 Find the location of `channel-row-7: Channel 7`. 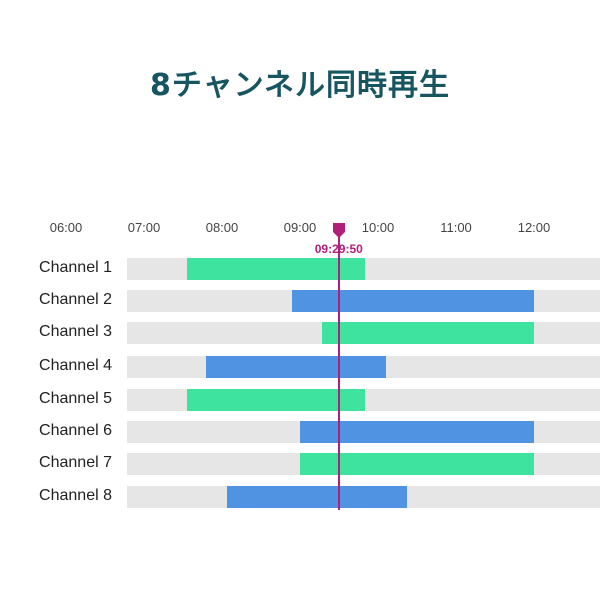

channel-row-7: Channel 7 is located at coordinates (300, 464).